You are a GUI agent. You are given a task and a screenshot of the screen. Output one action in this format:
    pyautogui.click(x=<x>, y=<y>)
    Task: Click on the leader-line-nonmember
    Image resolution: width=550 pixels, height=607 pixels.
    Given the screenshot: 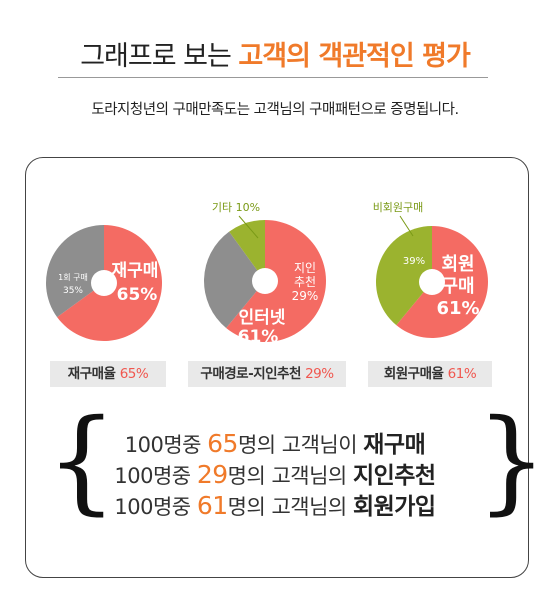 What is the action you would take?
    pyautogui.click(x=406, y=226)
    